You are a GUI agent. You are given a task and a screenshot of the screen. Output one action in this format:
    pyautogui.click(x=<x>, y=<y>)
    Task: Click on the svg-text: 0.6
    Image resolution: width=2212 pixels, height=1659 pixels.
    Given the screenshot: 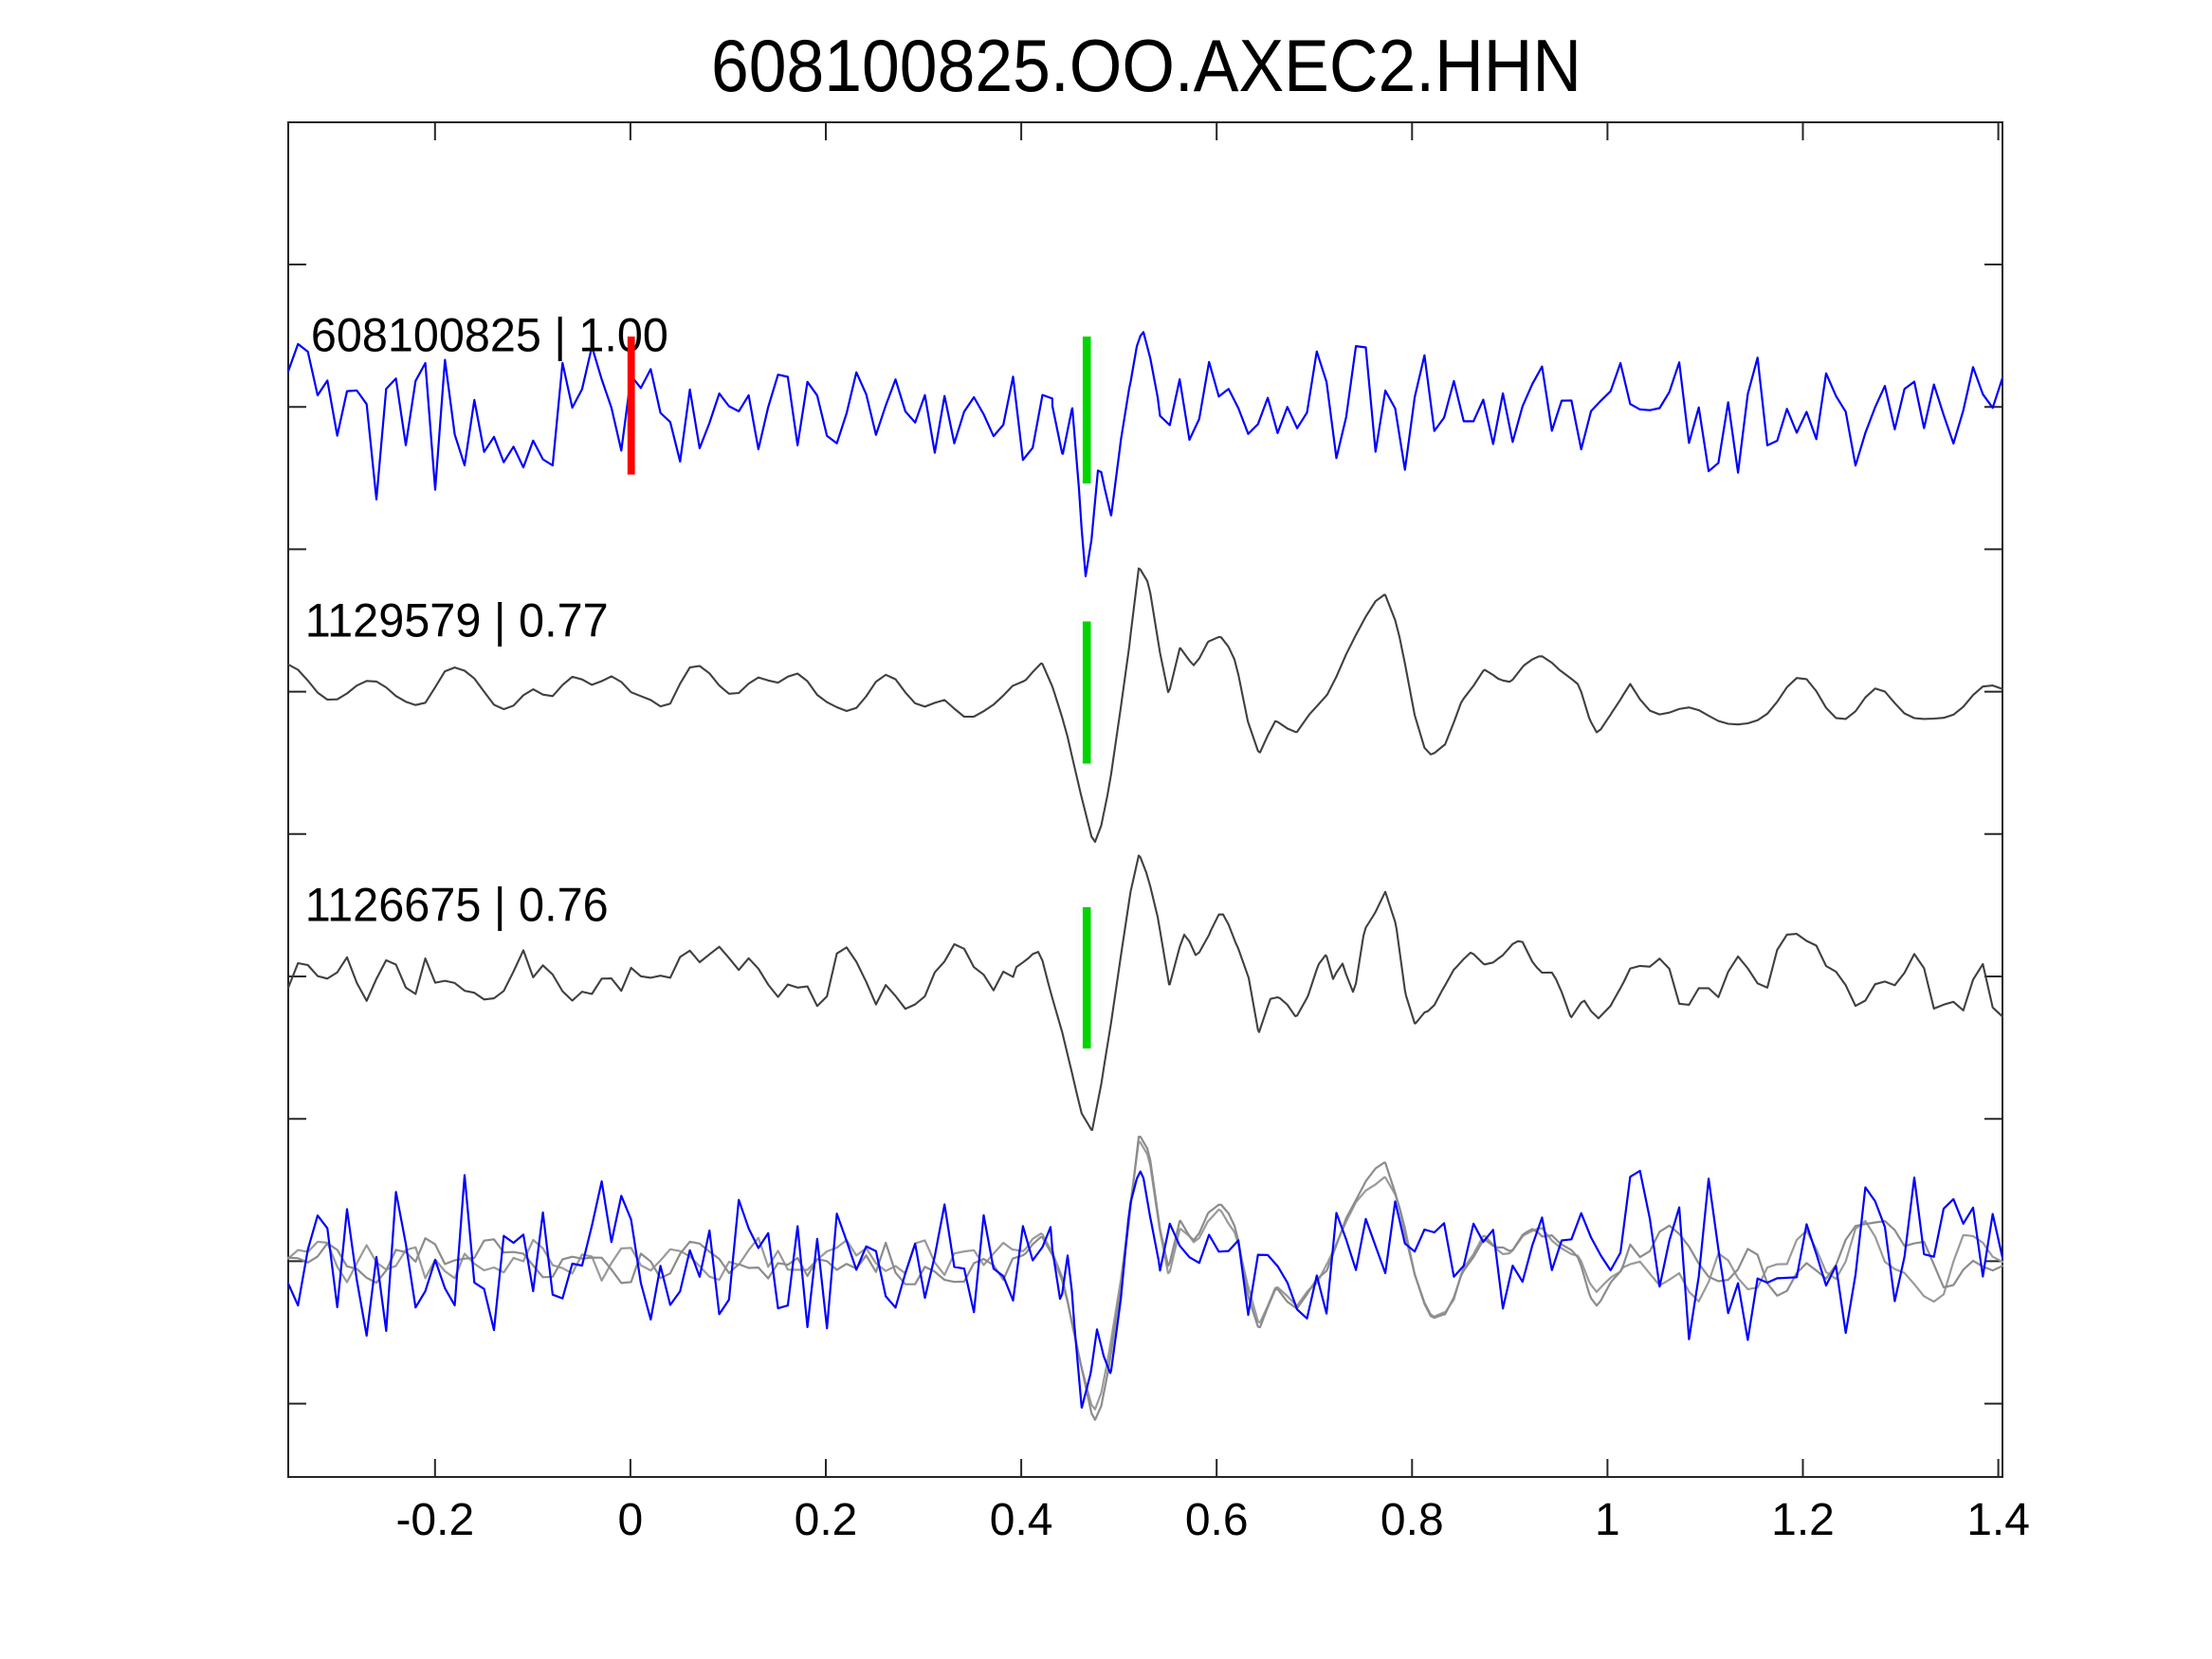 What is the action you would take?
    pyautogui.click(x=1217, y=1520)
    